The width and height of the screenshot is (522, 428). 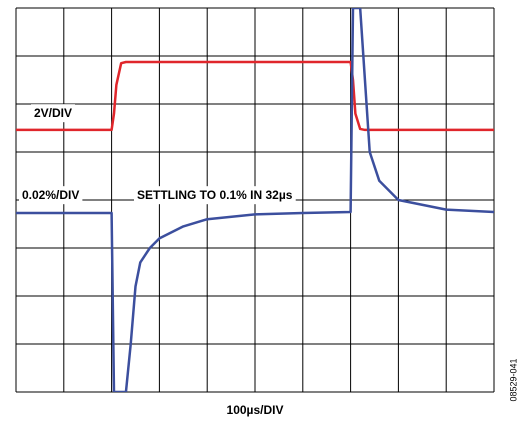 I want to click on x-axis-label: 100µs/DIV, so click(x=255, y=410).